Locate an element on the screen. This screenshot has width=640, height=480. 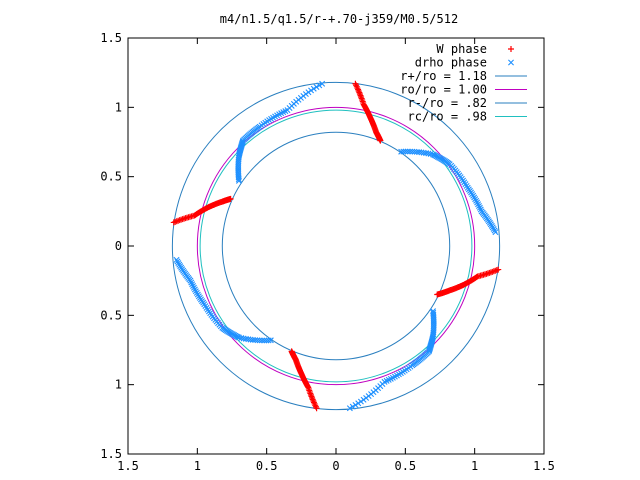
legend-label: r+/ro = 1.18 is located at coordinates (443, 76).